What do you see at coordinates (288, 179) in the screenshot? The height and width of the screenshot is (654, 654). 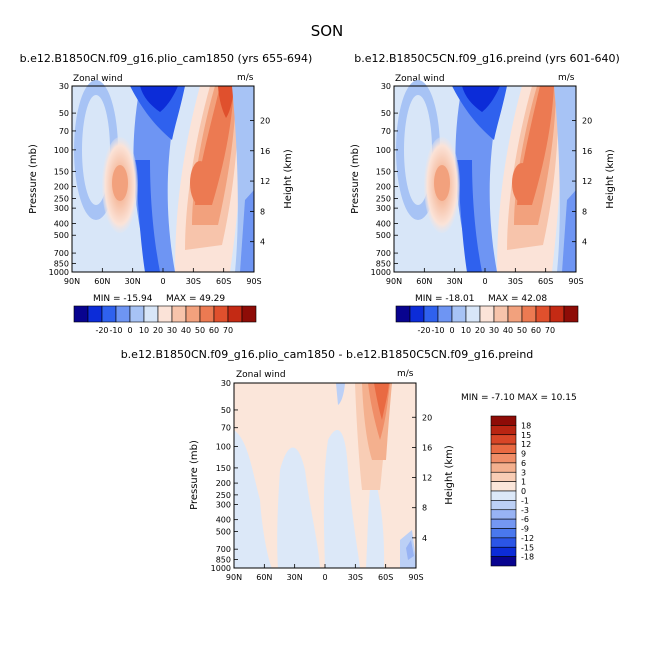 I see `panel-1-y2label: Height (km)` at bounding box center [288, 179].